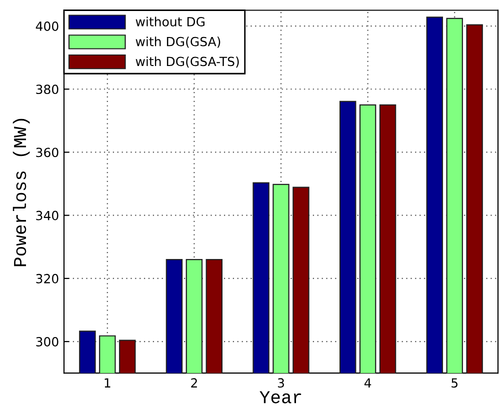  I want to click on y-tick-label: 300, so click(47, 341).